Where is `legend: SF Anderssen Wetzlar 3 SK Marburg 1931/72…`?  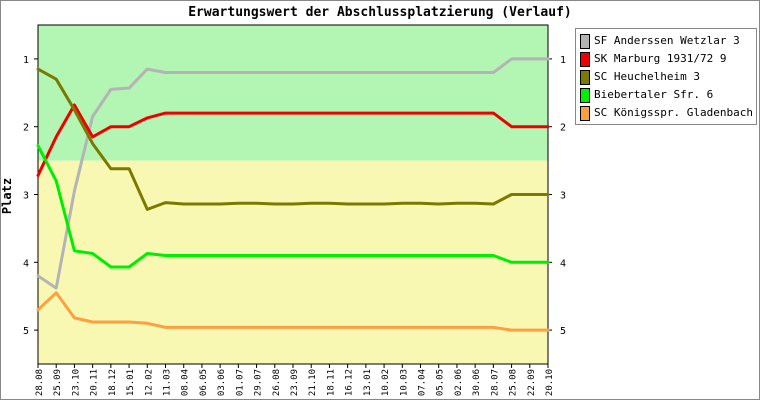
legend: SF Anderssen Wetzlar 3 SK Marburg 1931/72… is located at coordinates (667, 76).